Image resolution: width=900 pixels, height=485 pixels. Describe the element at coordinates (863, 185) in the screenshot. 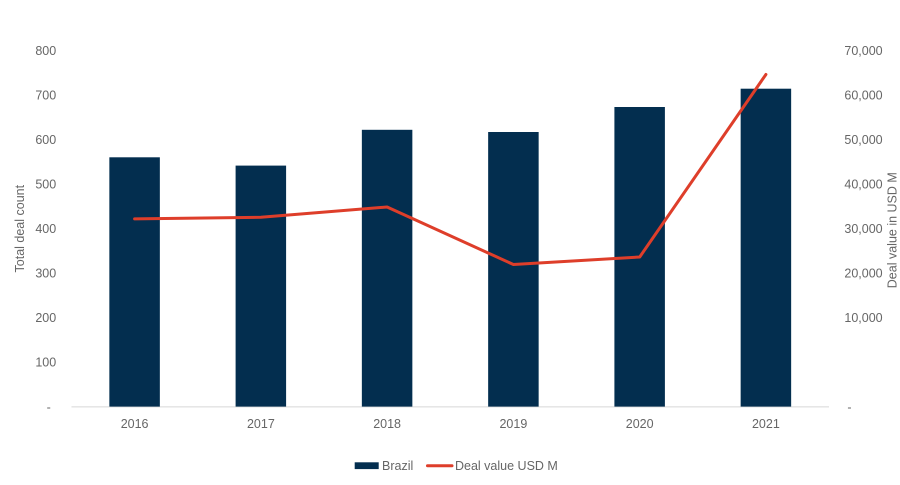

I see `svg-text: 40,000` at that location.